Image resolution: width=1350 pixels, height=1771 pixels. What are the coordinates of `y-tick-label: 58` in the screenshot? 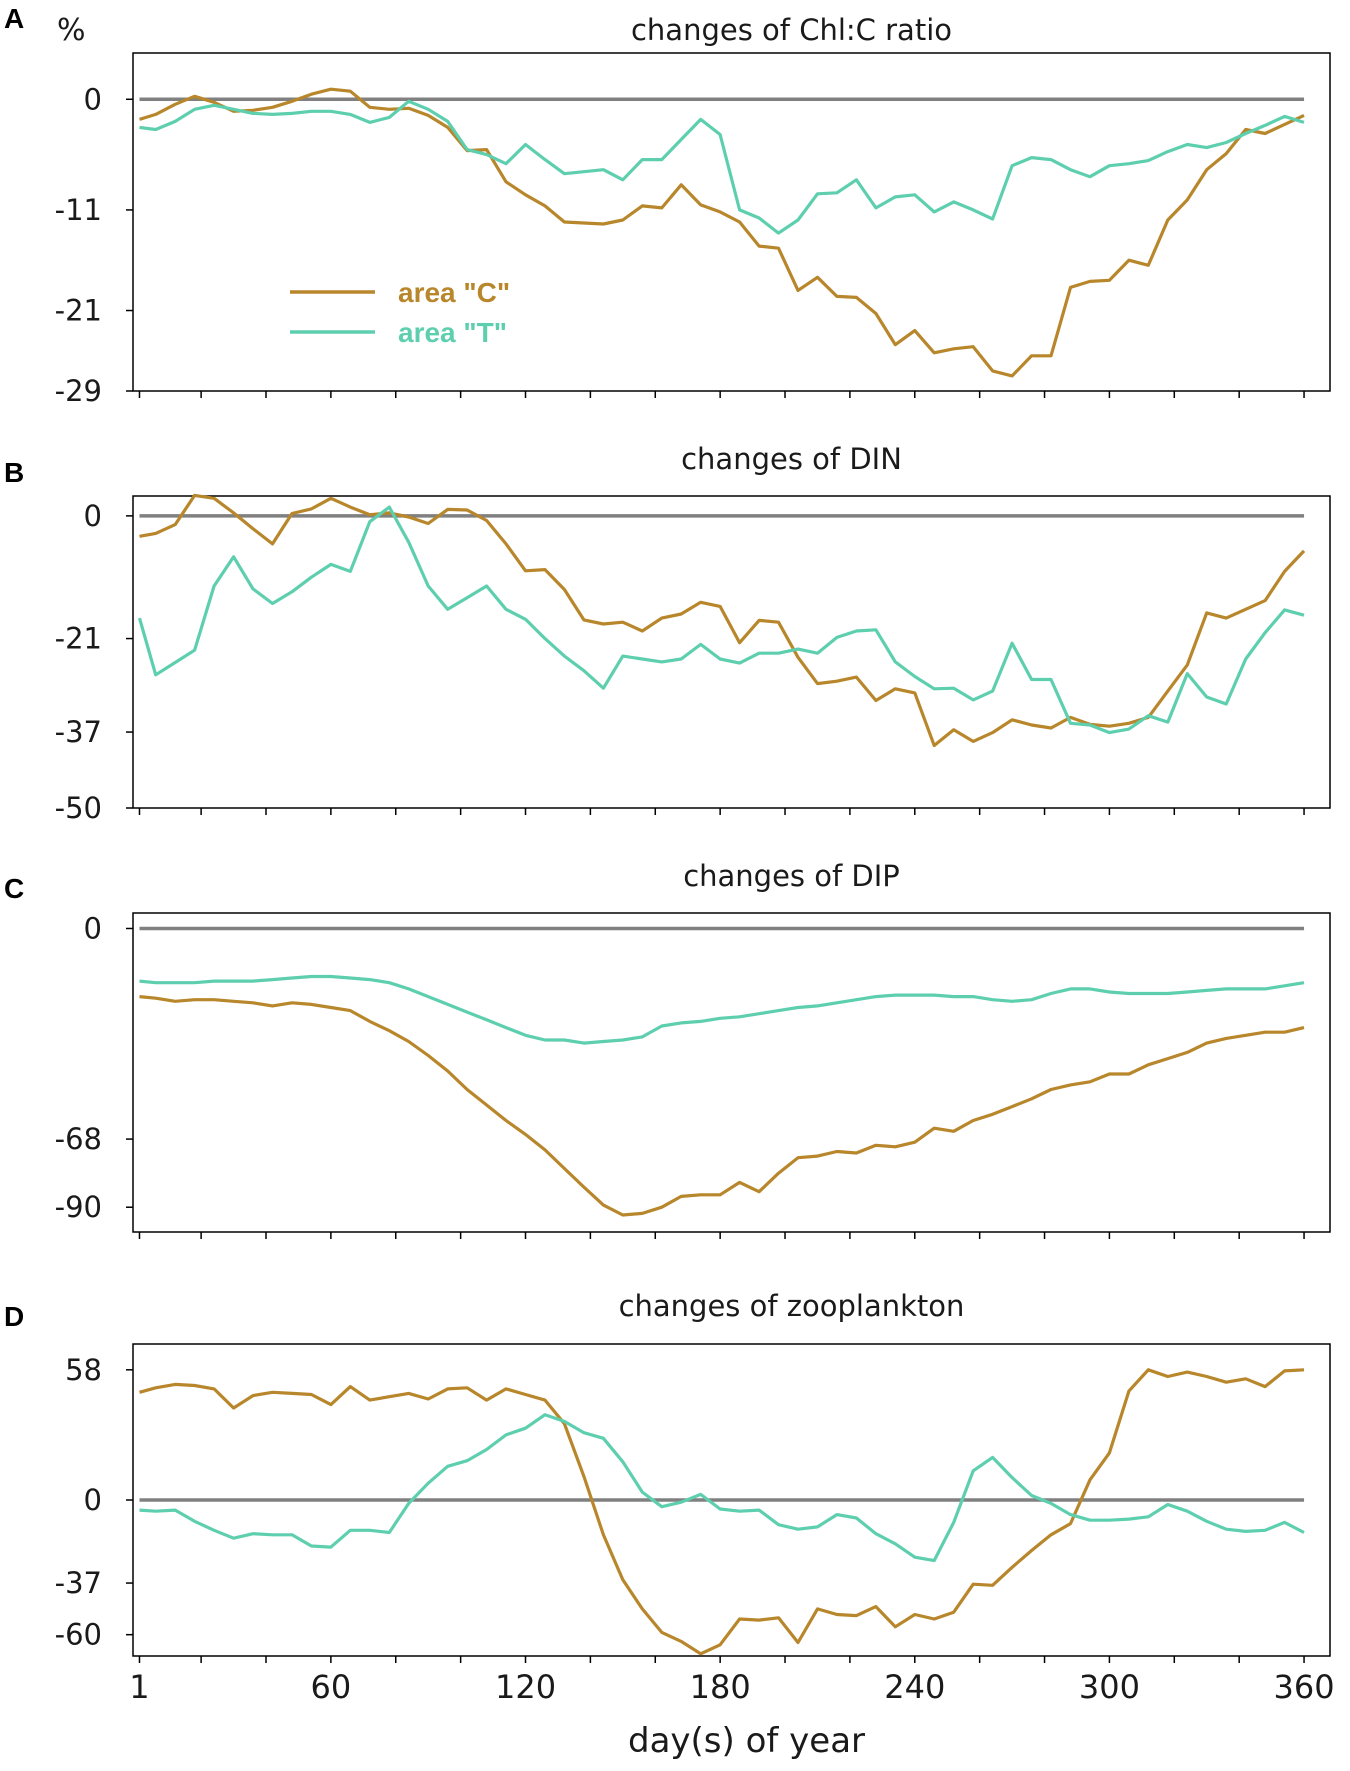 It's located at (83, 1370).